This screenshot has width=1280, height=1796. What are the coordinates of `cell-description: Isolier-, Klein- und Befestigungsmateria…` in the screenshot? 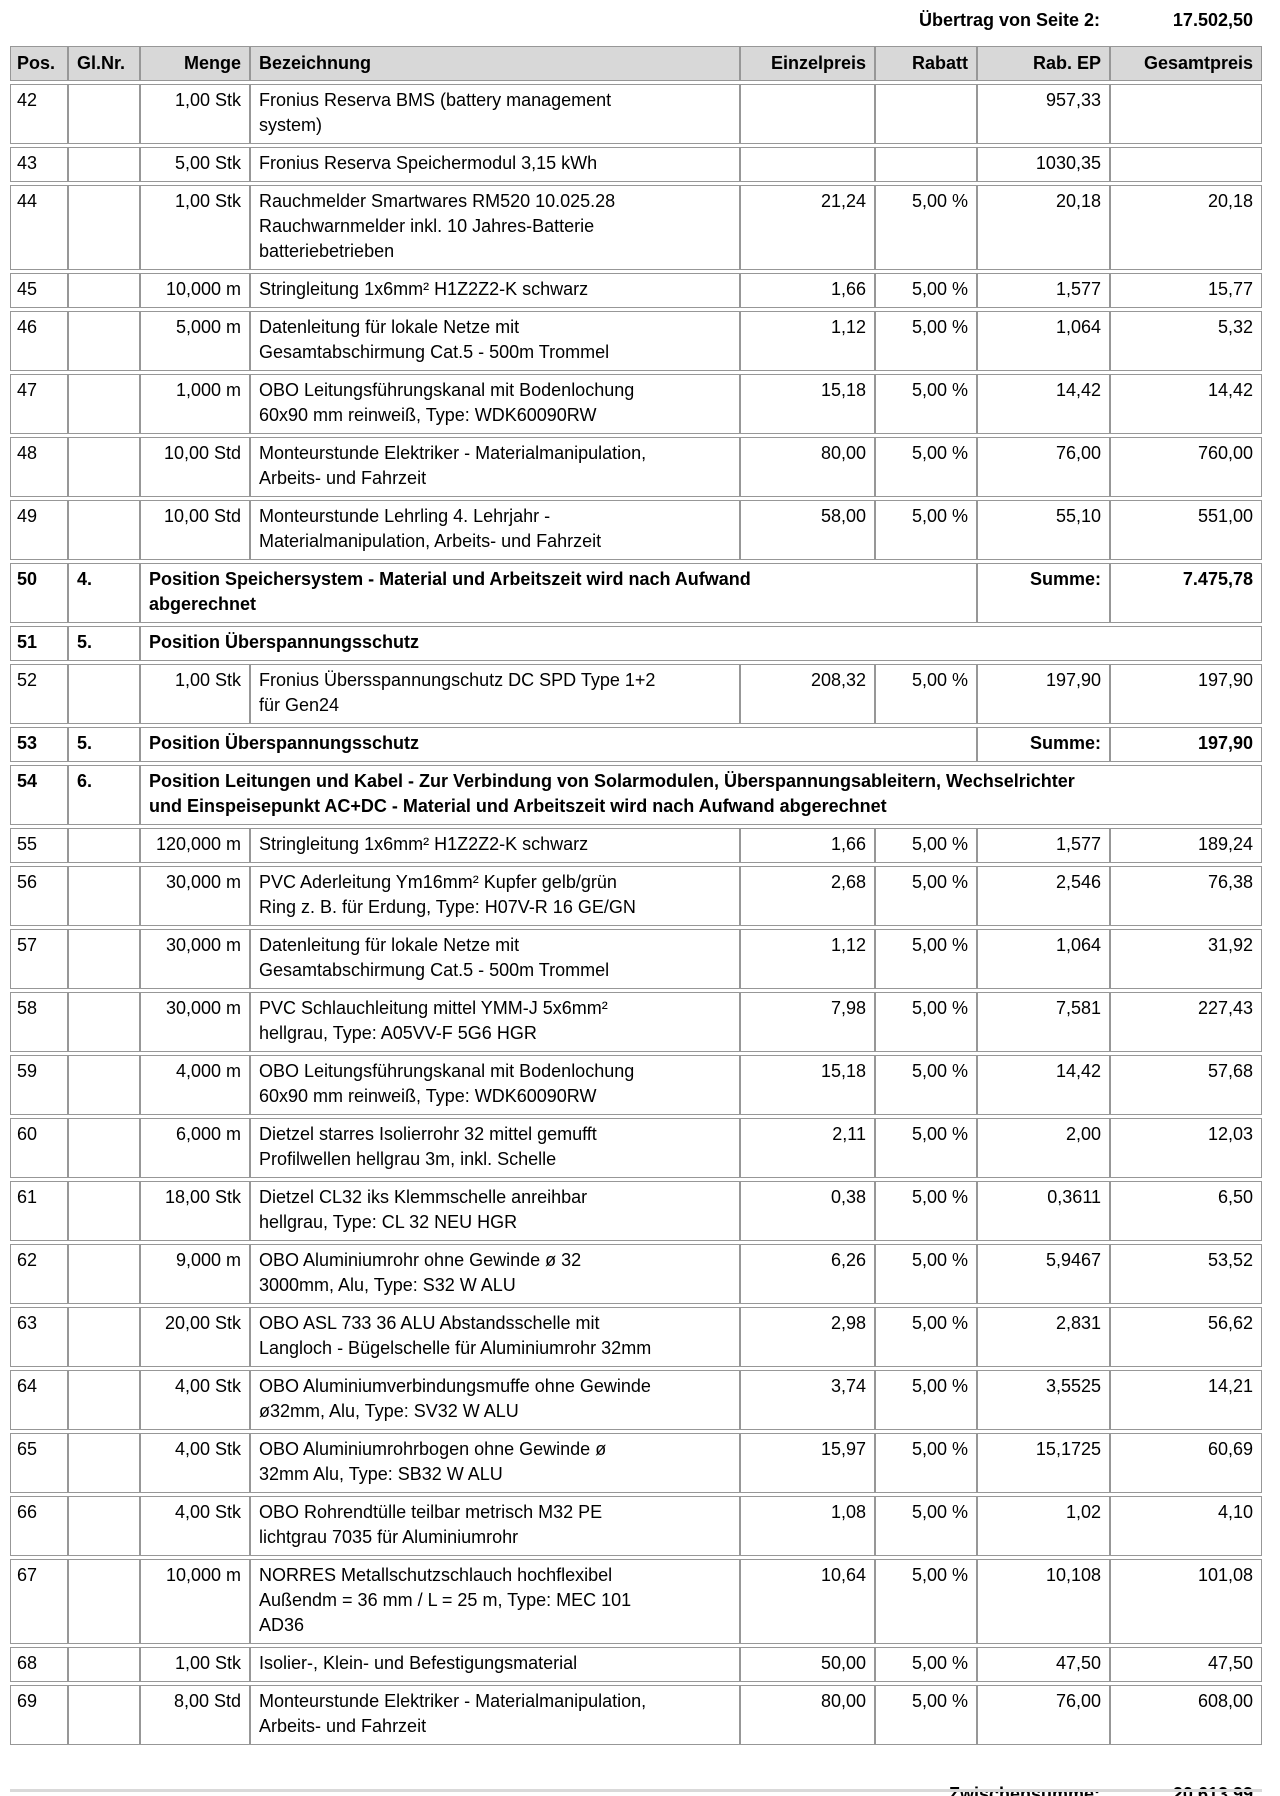 It's located at (495, 1664).